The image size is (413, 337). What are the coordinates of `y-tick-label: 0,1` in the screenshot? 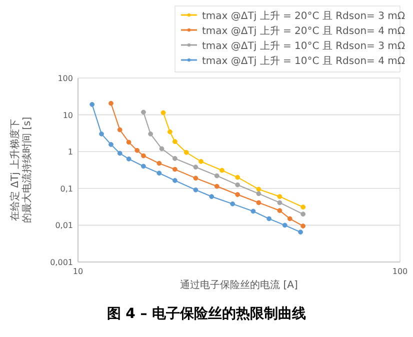 It's located at (66, 189).